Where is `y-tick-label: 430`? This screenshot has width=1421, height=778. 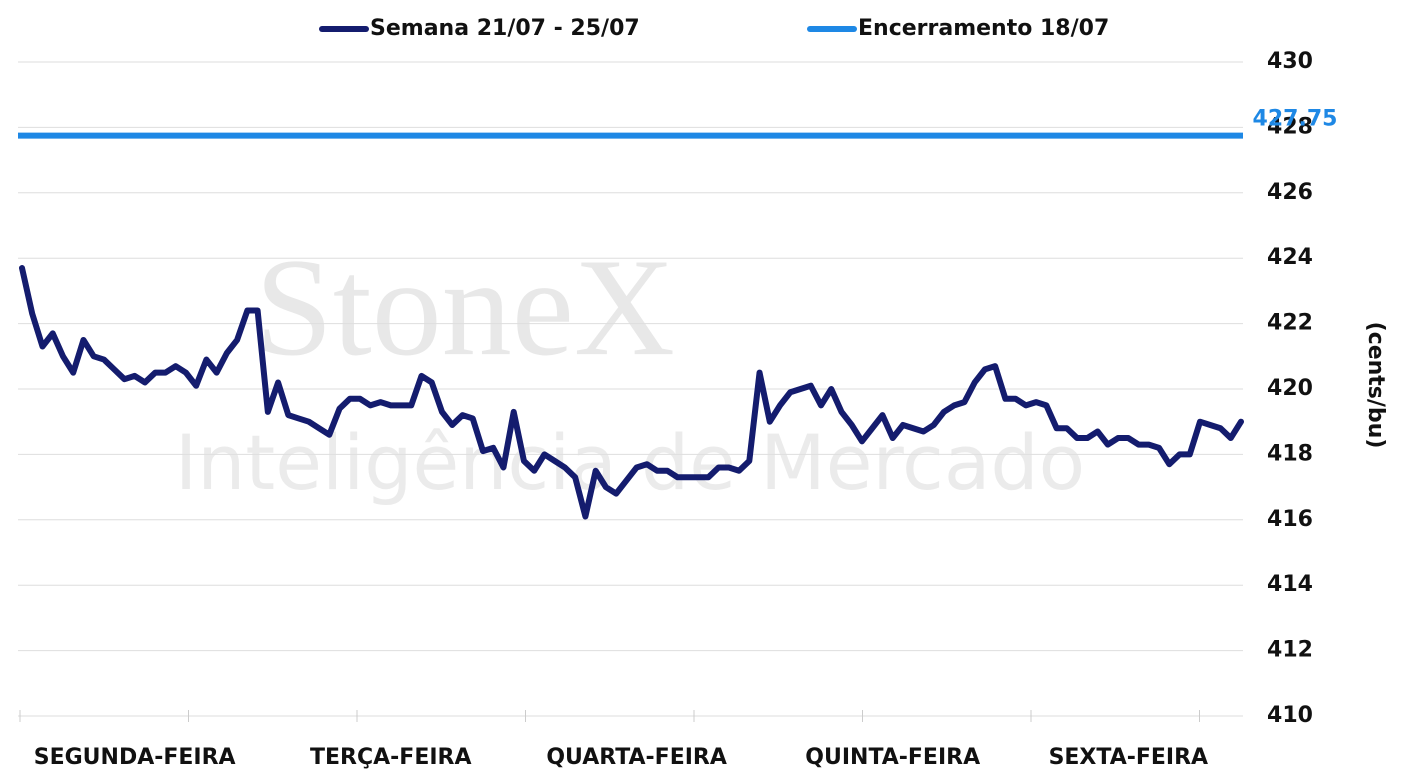 y-tick-label: 430 is located at coordinates (1290, 61).